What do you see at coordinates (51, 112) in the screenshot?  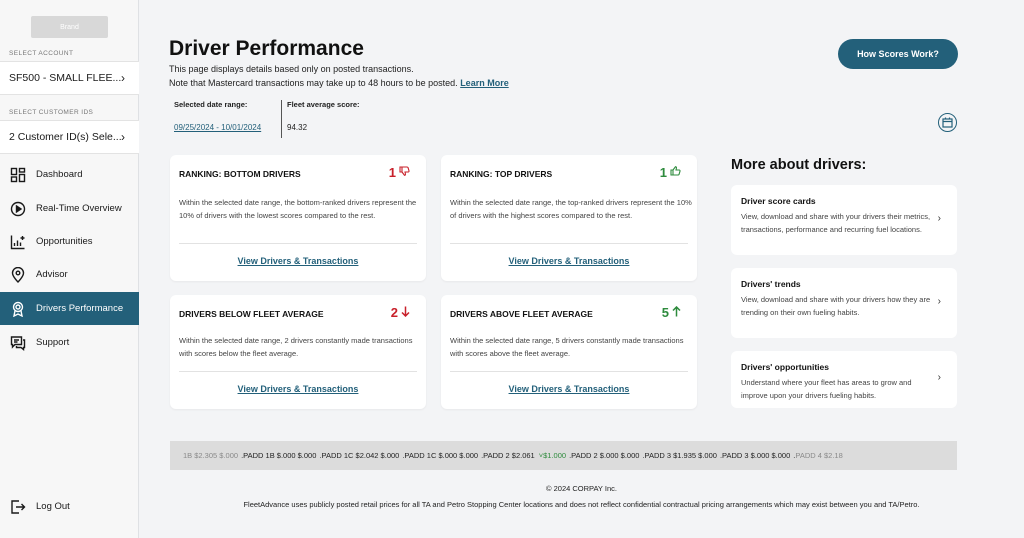 I see `select-customer-label: SELECT CUSTOMER IDS` at bounding box center [51, 112].